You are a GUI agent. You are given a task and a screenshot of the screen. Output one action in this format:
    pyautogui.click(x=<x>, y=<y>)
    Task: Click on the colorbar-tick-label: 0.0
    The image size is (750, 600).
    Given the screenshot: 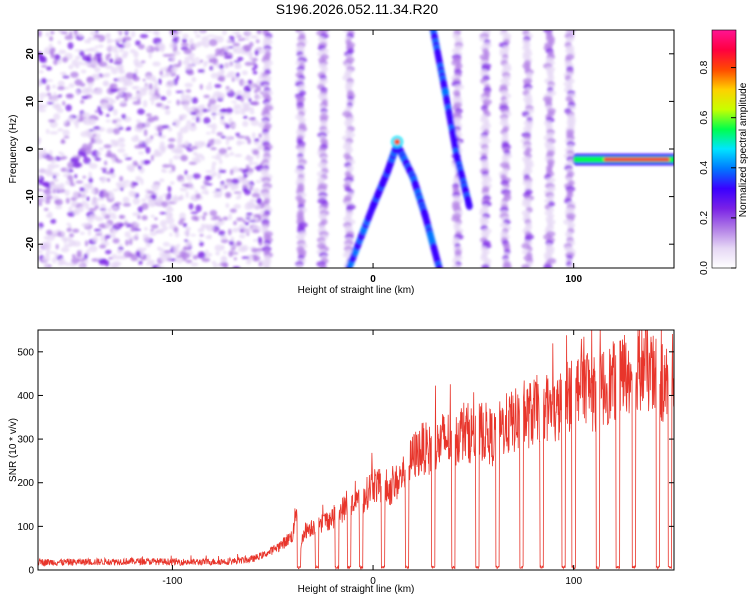 What is the action you would take?
    pyautogui.click(x=704, y=268)
    